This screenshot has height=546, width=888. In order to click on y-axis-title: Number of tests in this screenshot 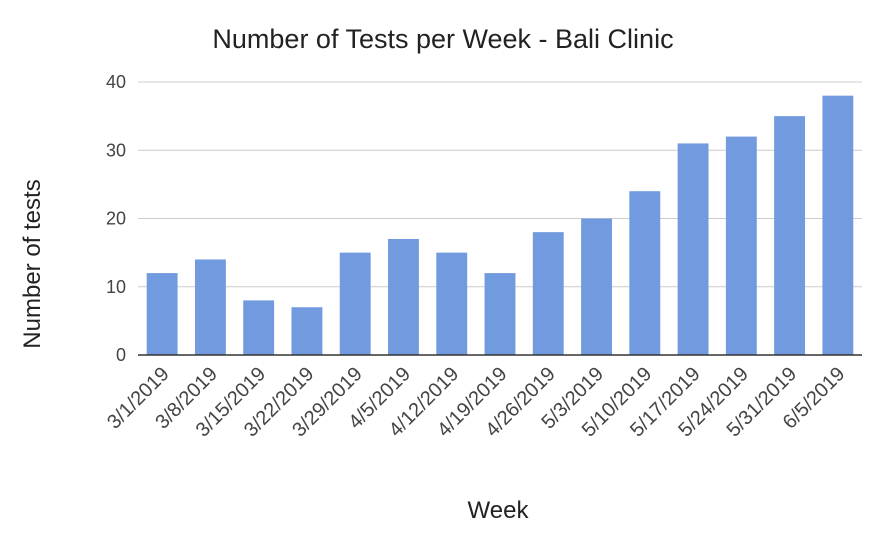, I will do `click(32, 263)`.